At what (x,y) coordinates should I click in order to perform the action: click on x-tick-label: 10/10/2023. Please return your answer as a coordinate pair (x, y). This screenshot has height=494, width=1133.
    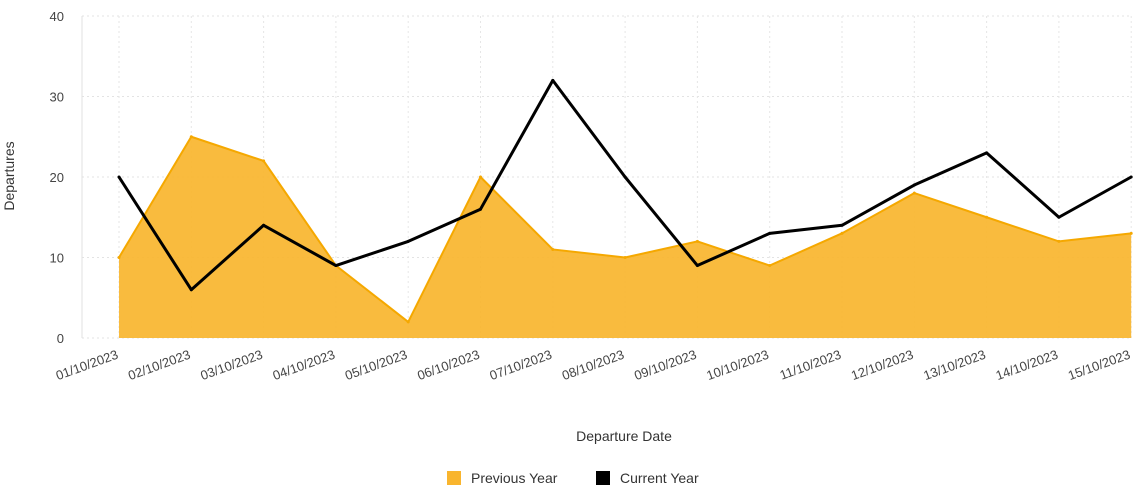
    Looking at the image, I should click on (737, 365).